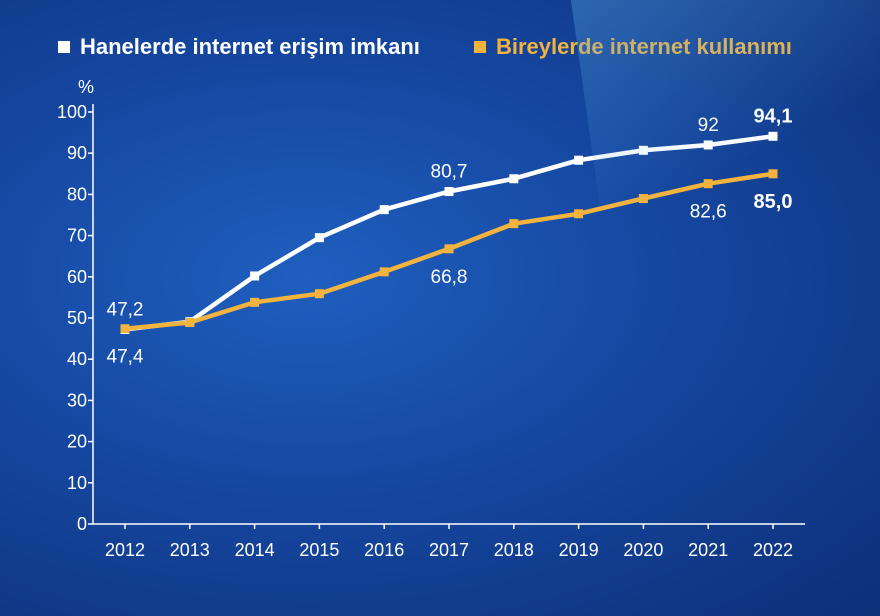 The height and width of the screenshot is (616, 880). Describe the element at coordinates (77, 442) in the screenshot. I see `y-tick-label: 20` at that location.